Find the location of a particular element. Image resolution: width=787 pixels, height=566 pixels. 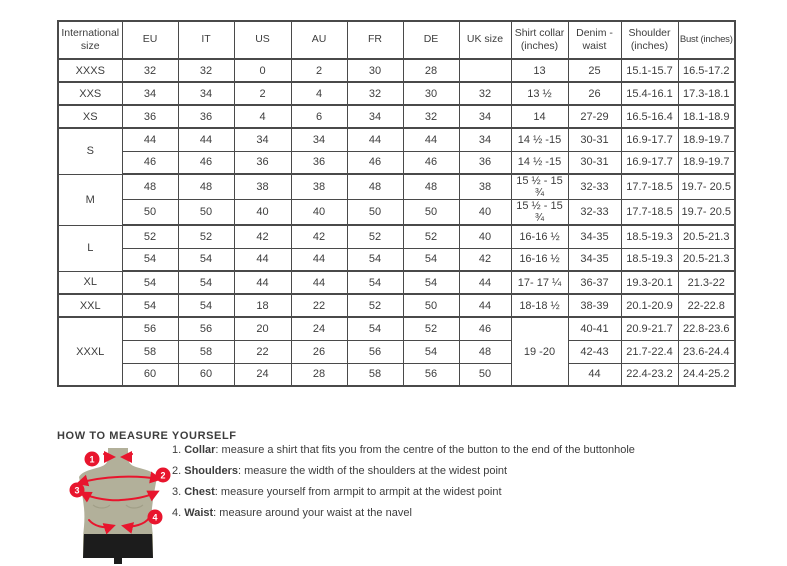

table-cell: 16.9-17.7 is located at coordinates (649, 139).